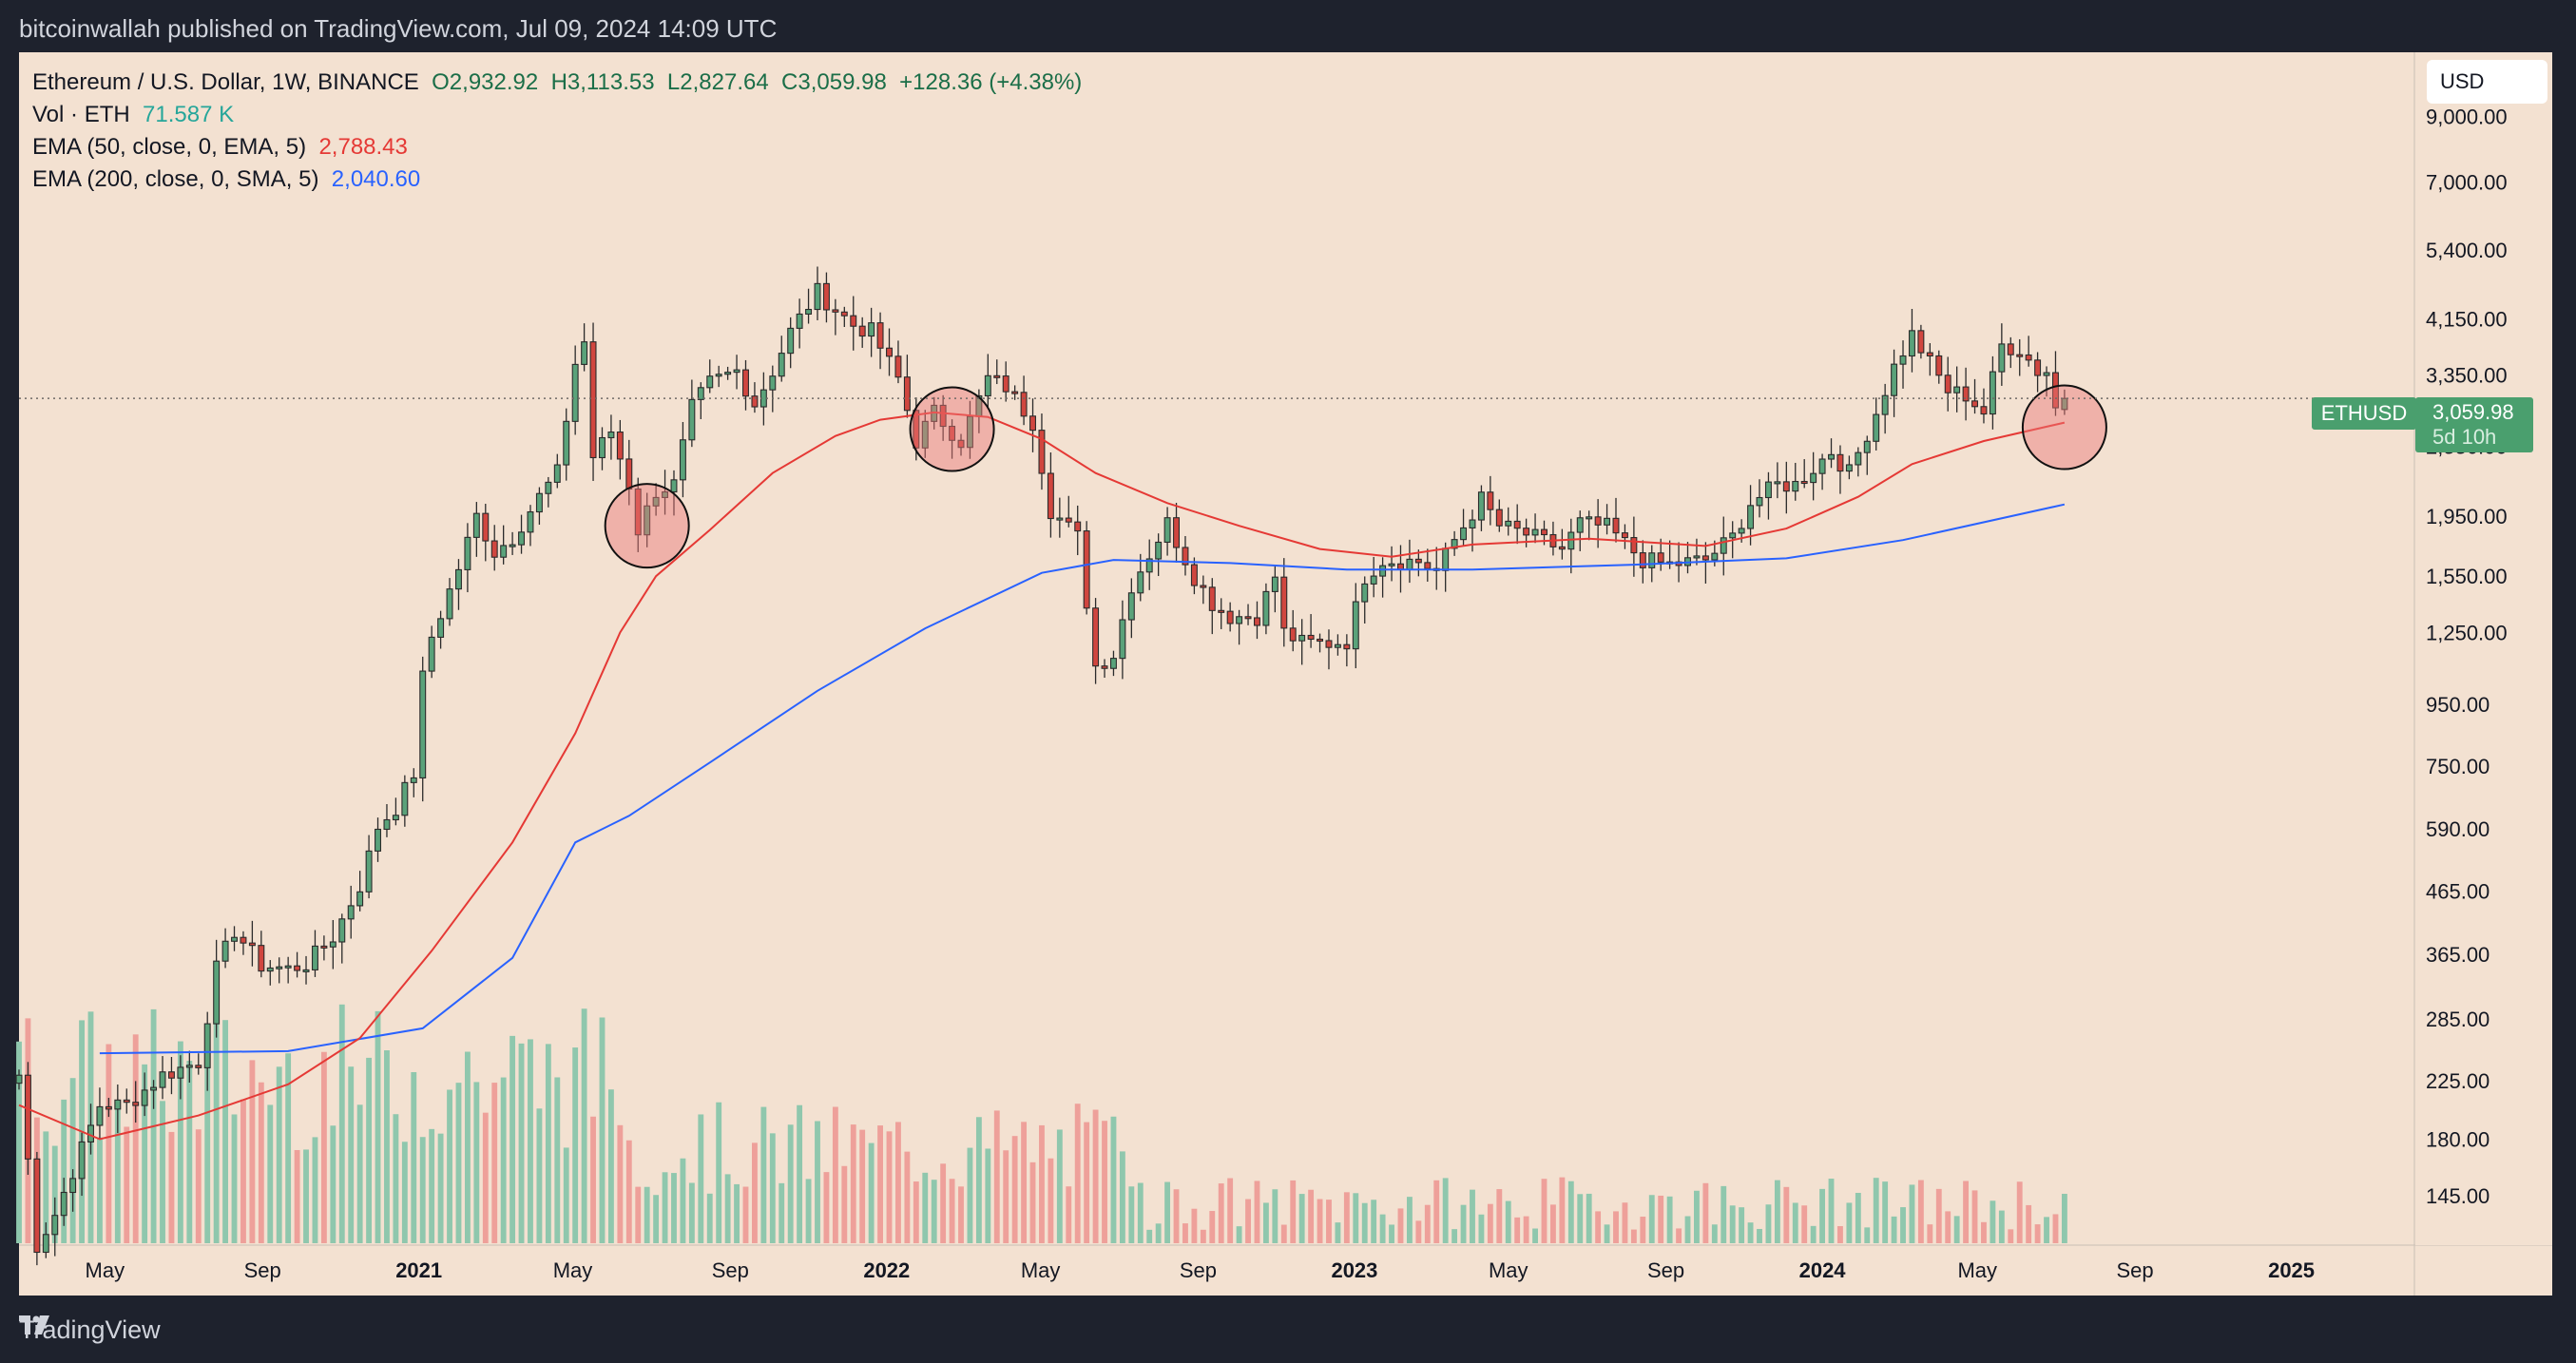 This screenshot has height=1363, width=2576. Describe the element at coordinates (2457, 705) in the screenshot. I see `price-tick-label: 950.00` at that location.